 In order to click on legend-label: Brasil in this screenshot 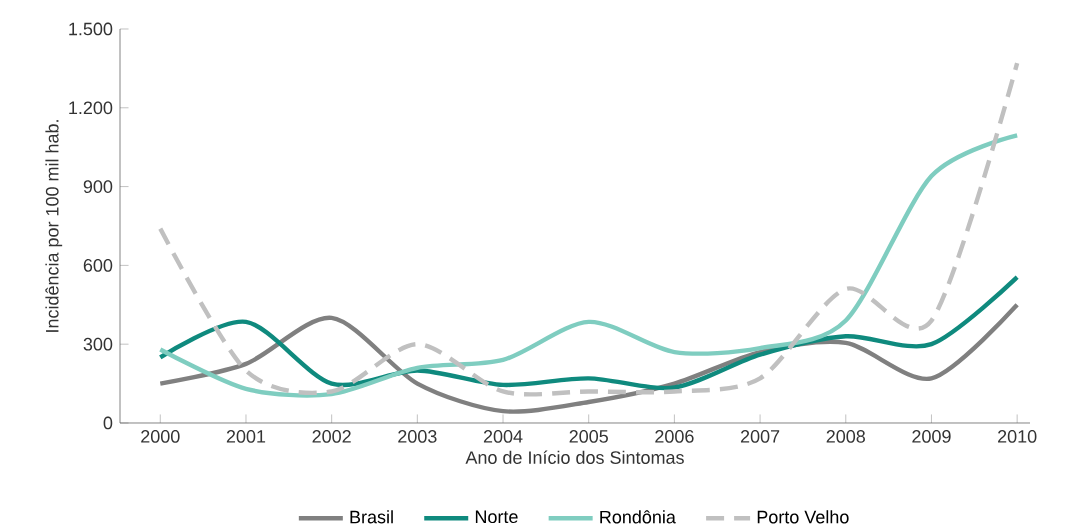, I will do `click(371, 517)`.